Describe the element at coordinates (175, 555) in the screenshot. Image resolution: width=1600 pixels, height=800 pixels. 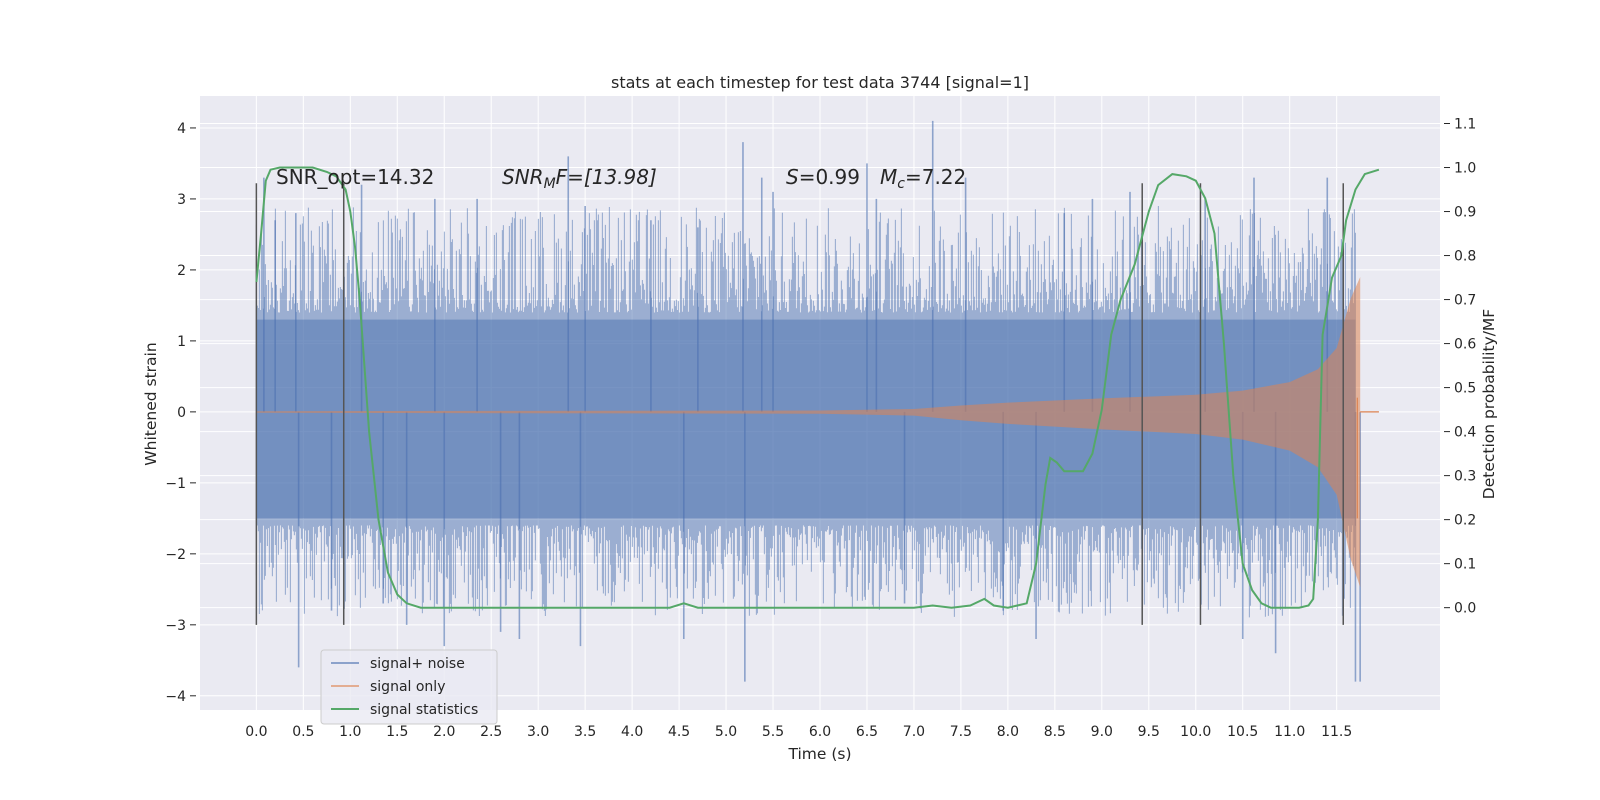
I see `y-tick-label: −2` at that location.